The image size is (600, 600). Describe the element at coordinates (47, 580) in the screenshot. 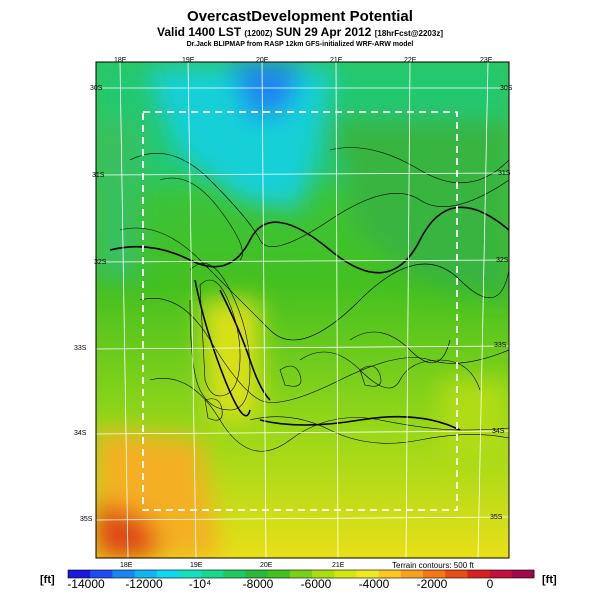

I see `colorbar-unit-left: [ft]` at that location.